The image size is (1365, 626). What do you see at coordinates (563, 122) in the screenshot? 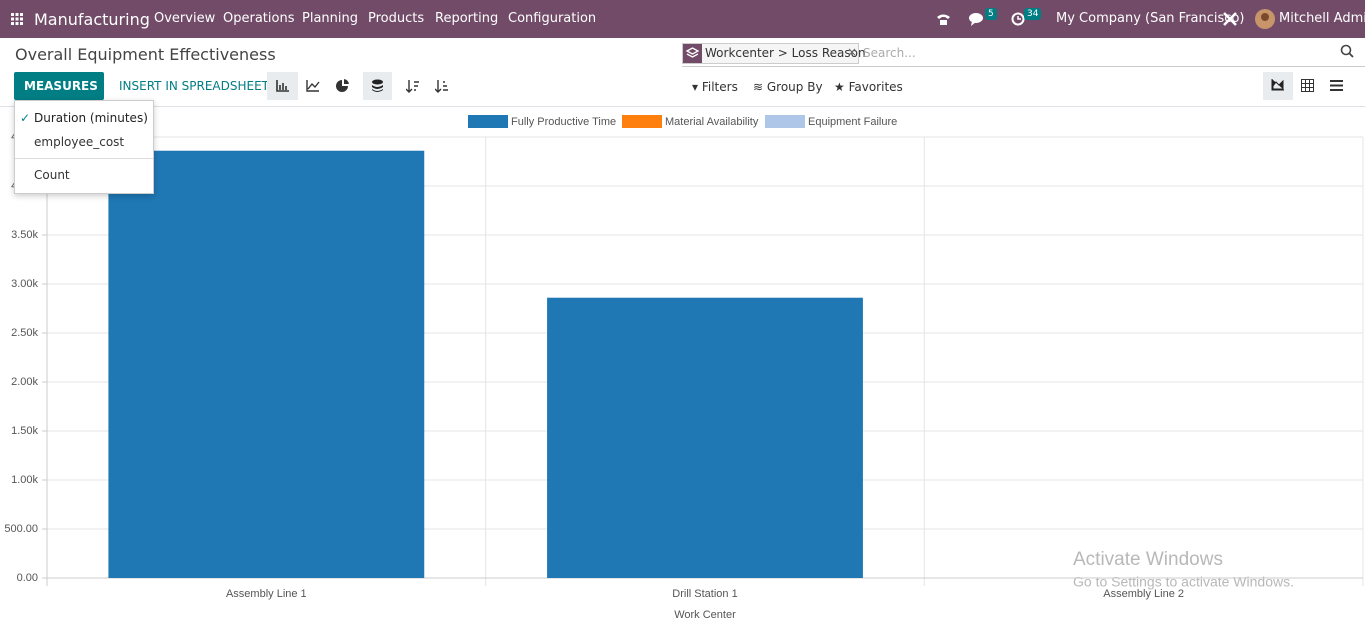
I see `legend-label: Fully Productive Time` at bounding box center [563, 122].